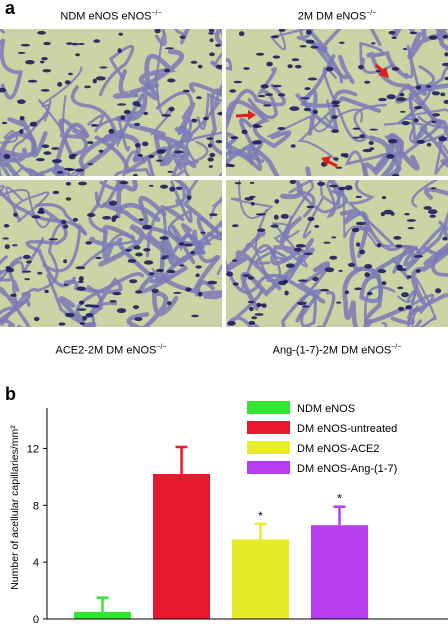 The width and height of the screenshot is (448, 626). What do you see at coordinates (10, 394) in the screenshot?
I see `panel-b-letter: b` at bounding box center [10, 394].